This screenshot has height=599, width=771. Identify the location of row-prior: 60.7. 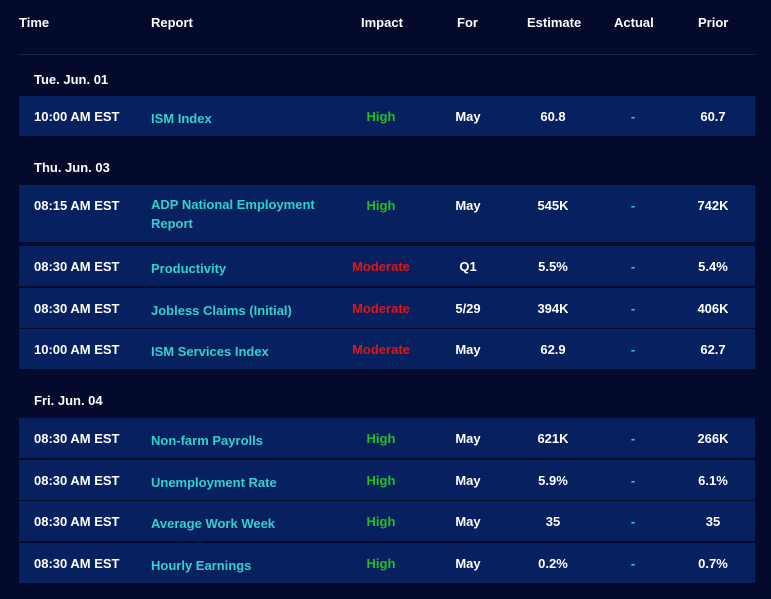
(713, 116).